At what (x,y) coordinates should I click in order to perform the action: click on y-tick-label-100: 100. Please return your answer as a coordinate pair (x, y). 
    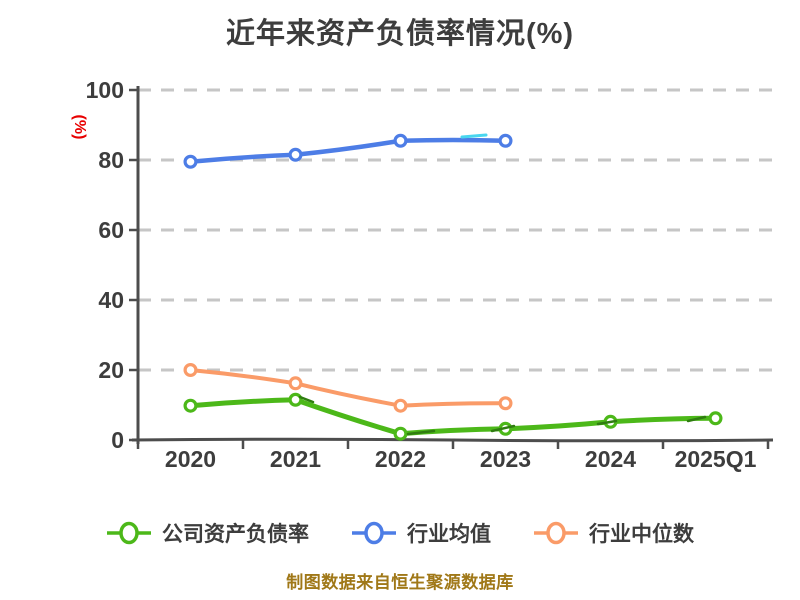
    Looking at the image, I should click on (105, 90).